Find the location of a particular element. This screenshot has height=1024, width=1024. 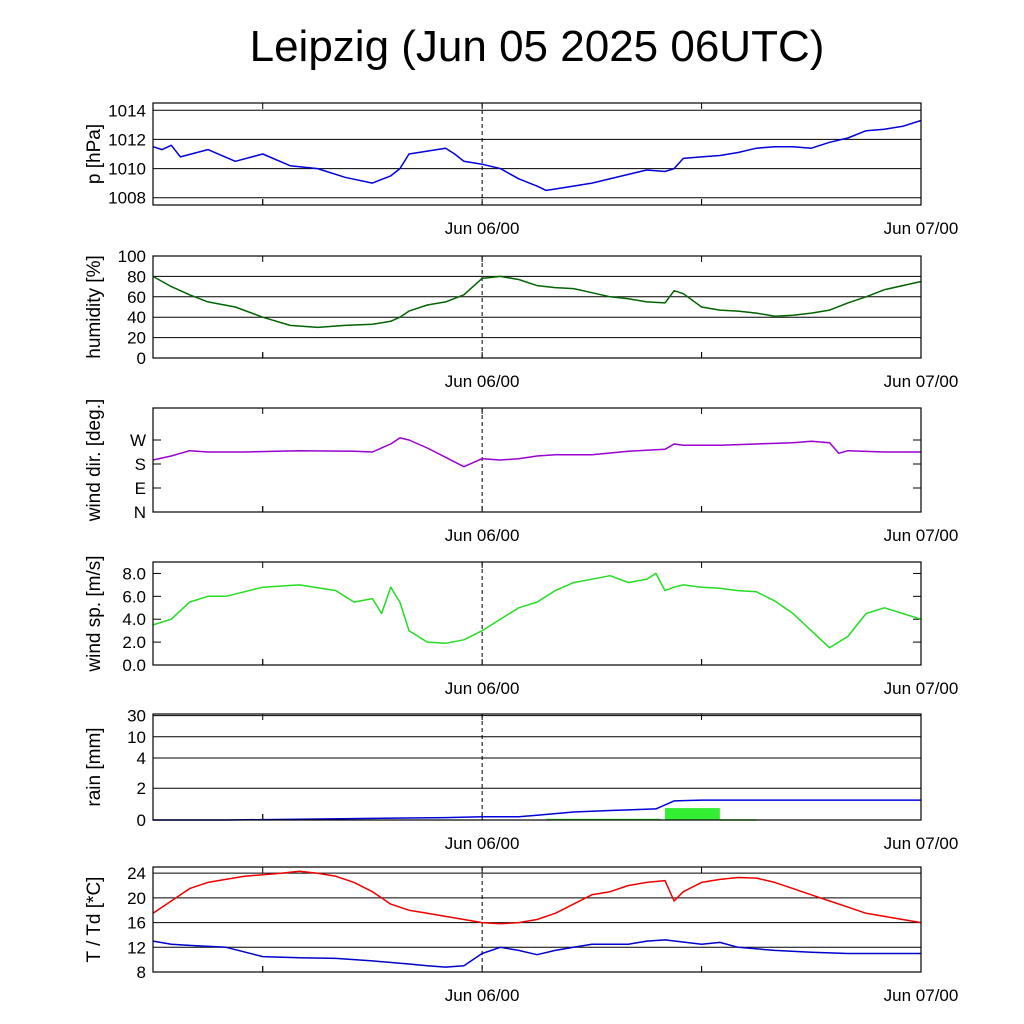

rain-sum-line is located at coordinates (537, 810).